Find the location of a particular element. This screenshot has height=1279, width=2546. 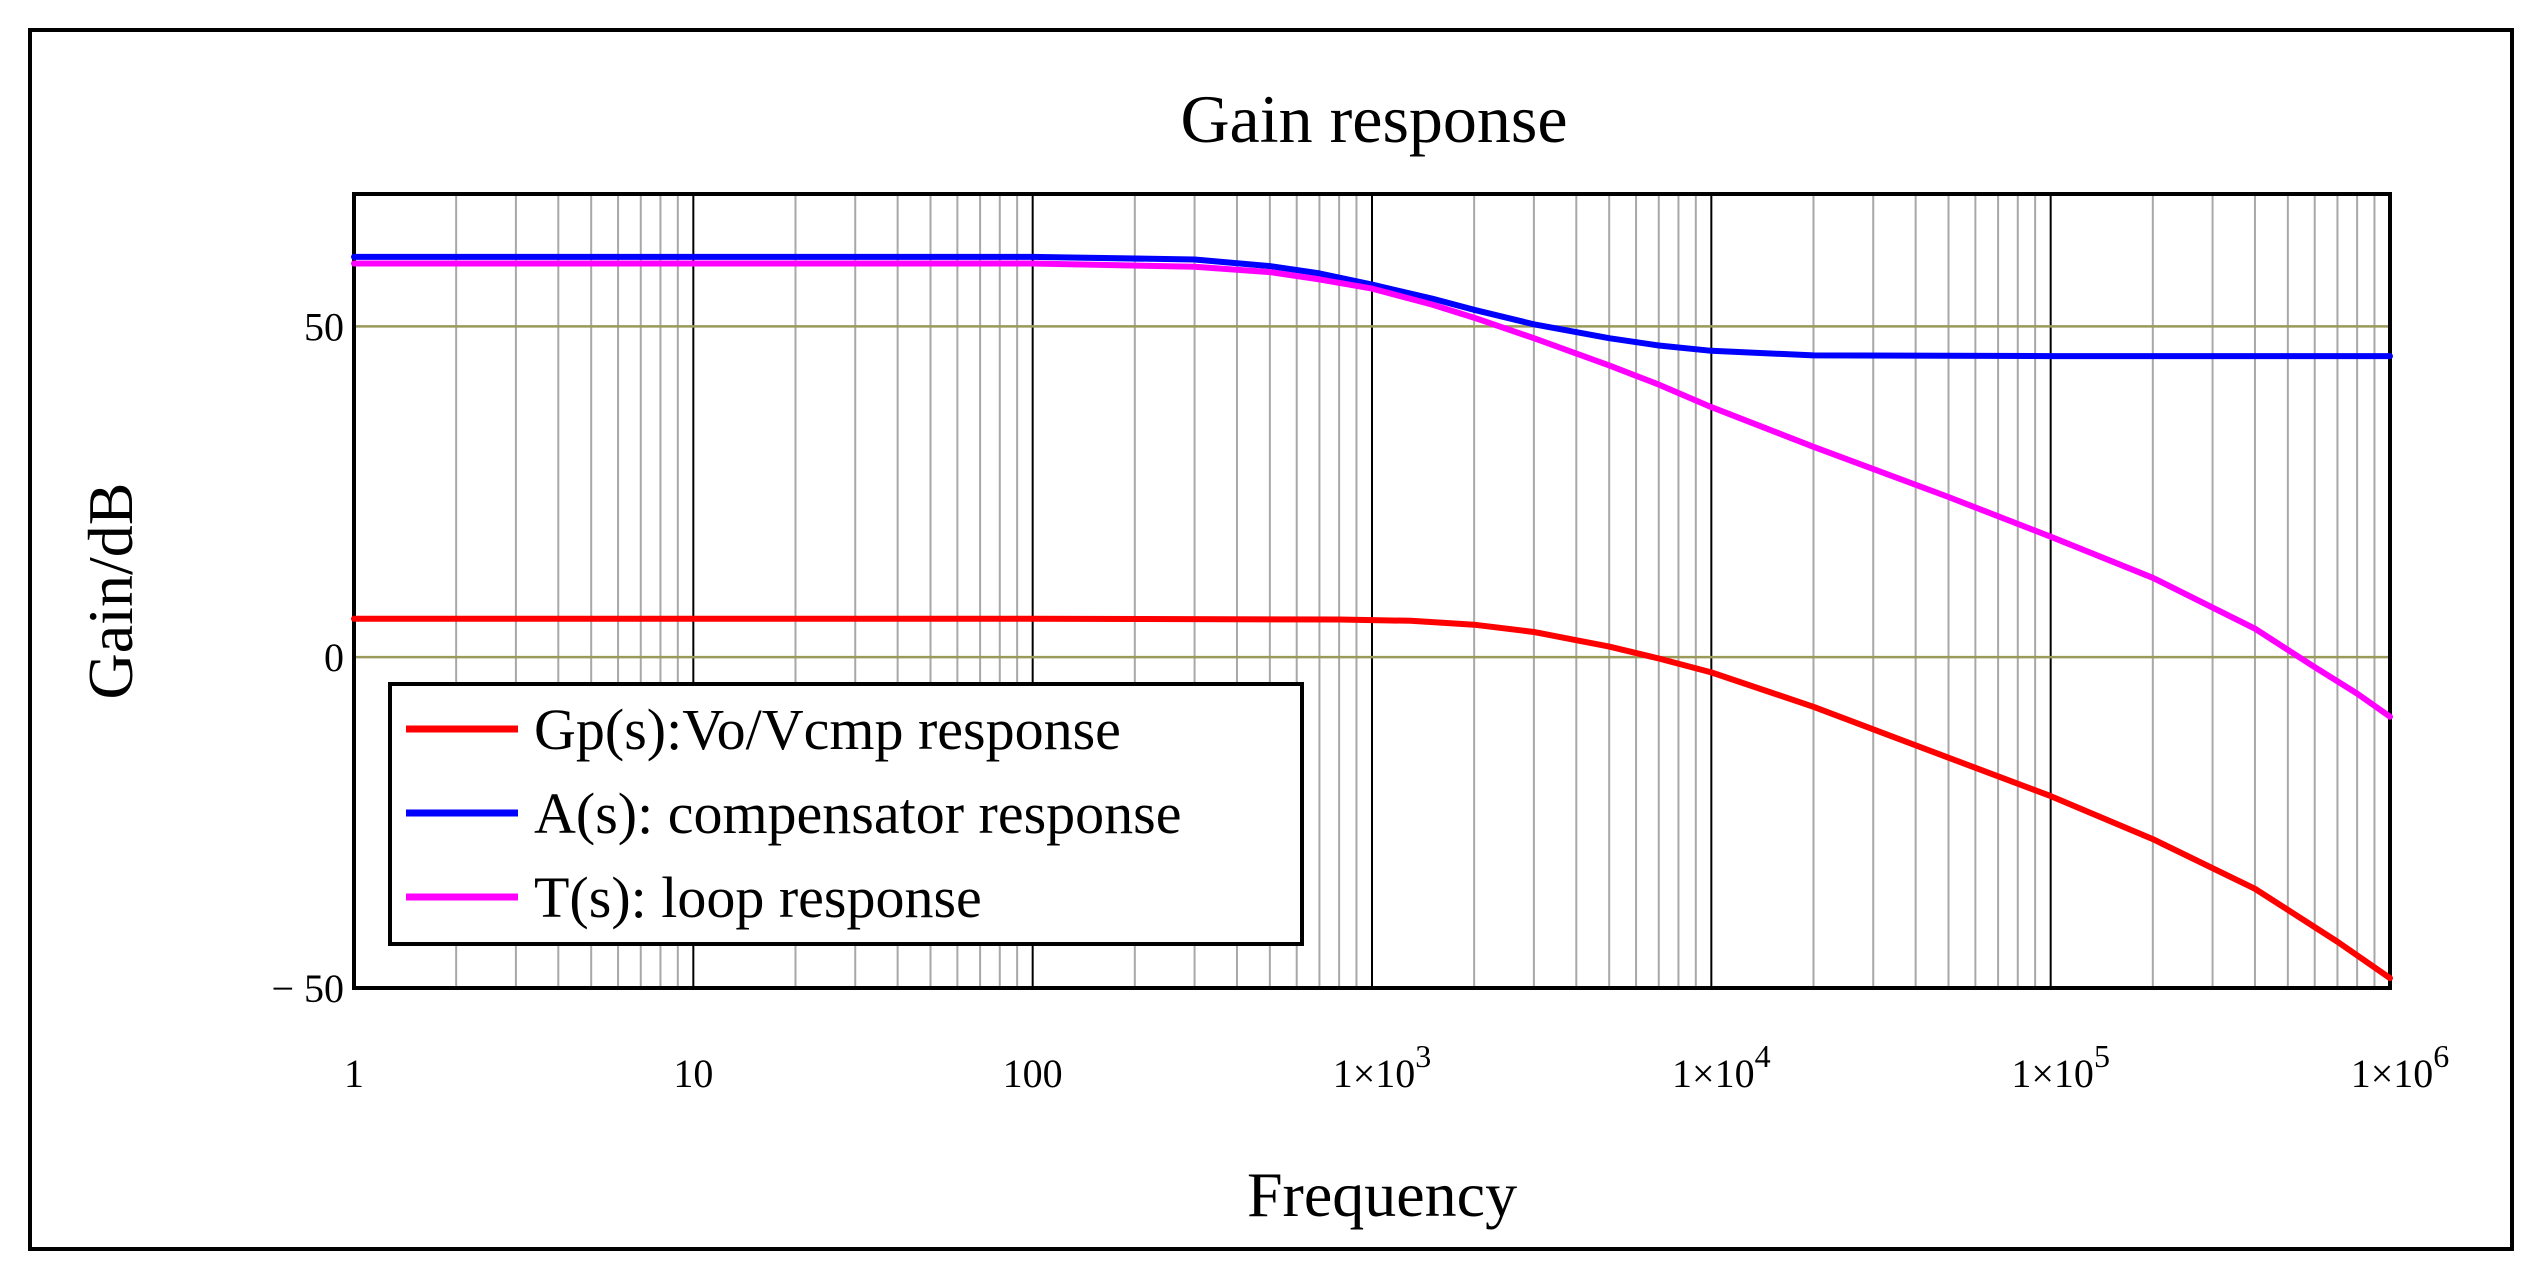

x-tick-label: 1×10⁶ is located at coordinates (2400, 1067).